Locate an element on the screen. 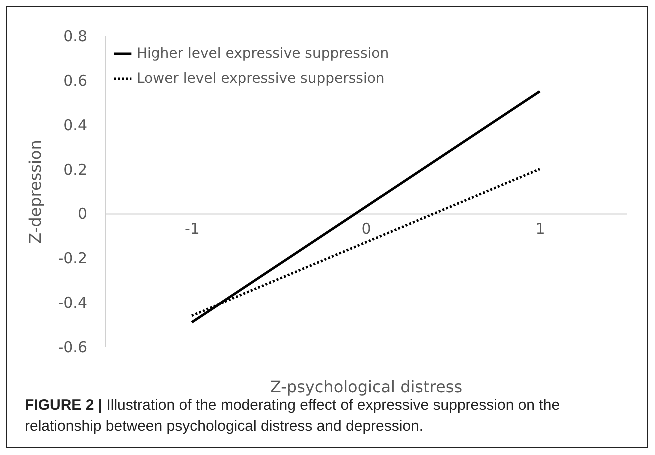 This screenshot has height=455, width=655. x-tick-label: 0 is located at coordinates (367, 229).